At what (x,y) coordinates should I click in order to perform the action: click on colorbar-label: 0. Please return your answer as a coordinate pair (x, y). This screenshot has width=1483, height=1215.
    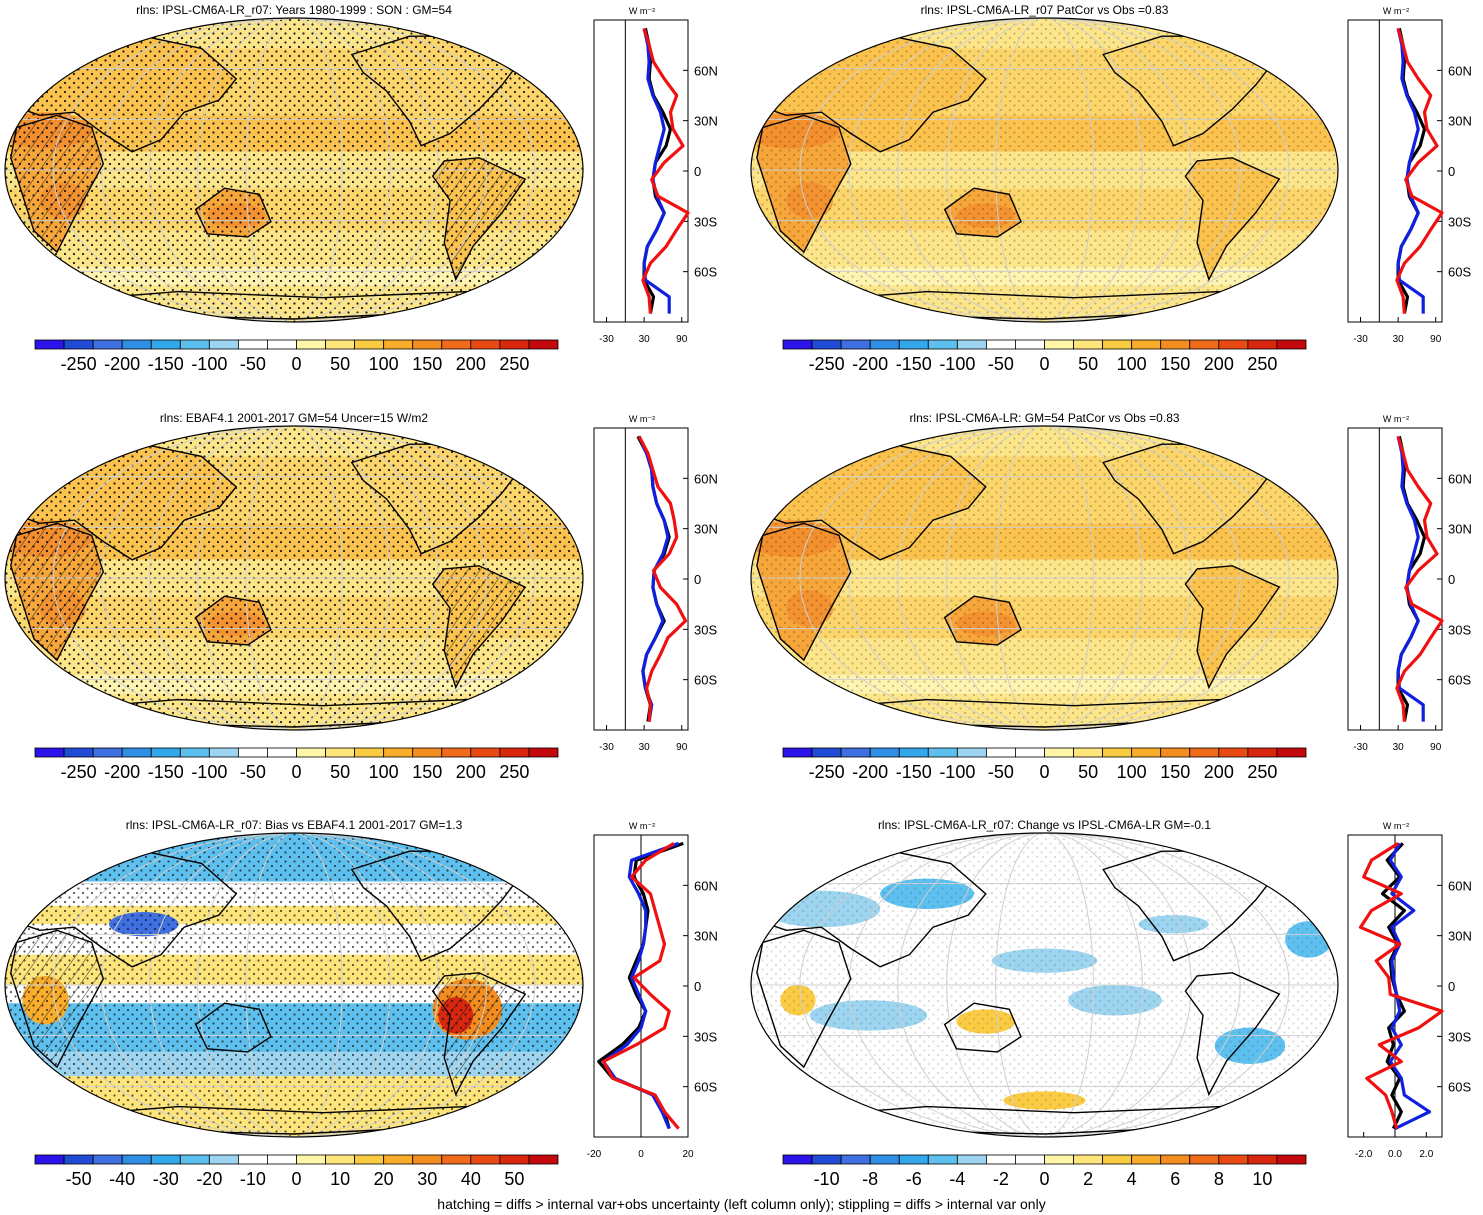
    Looking at the image, I should click on (296, 772).